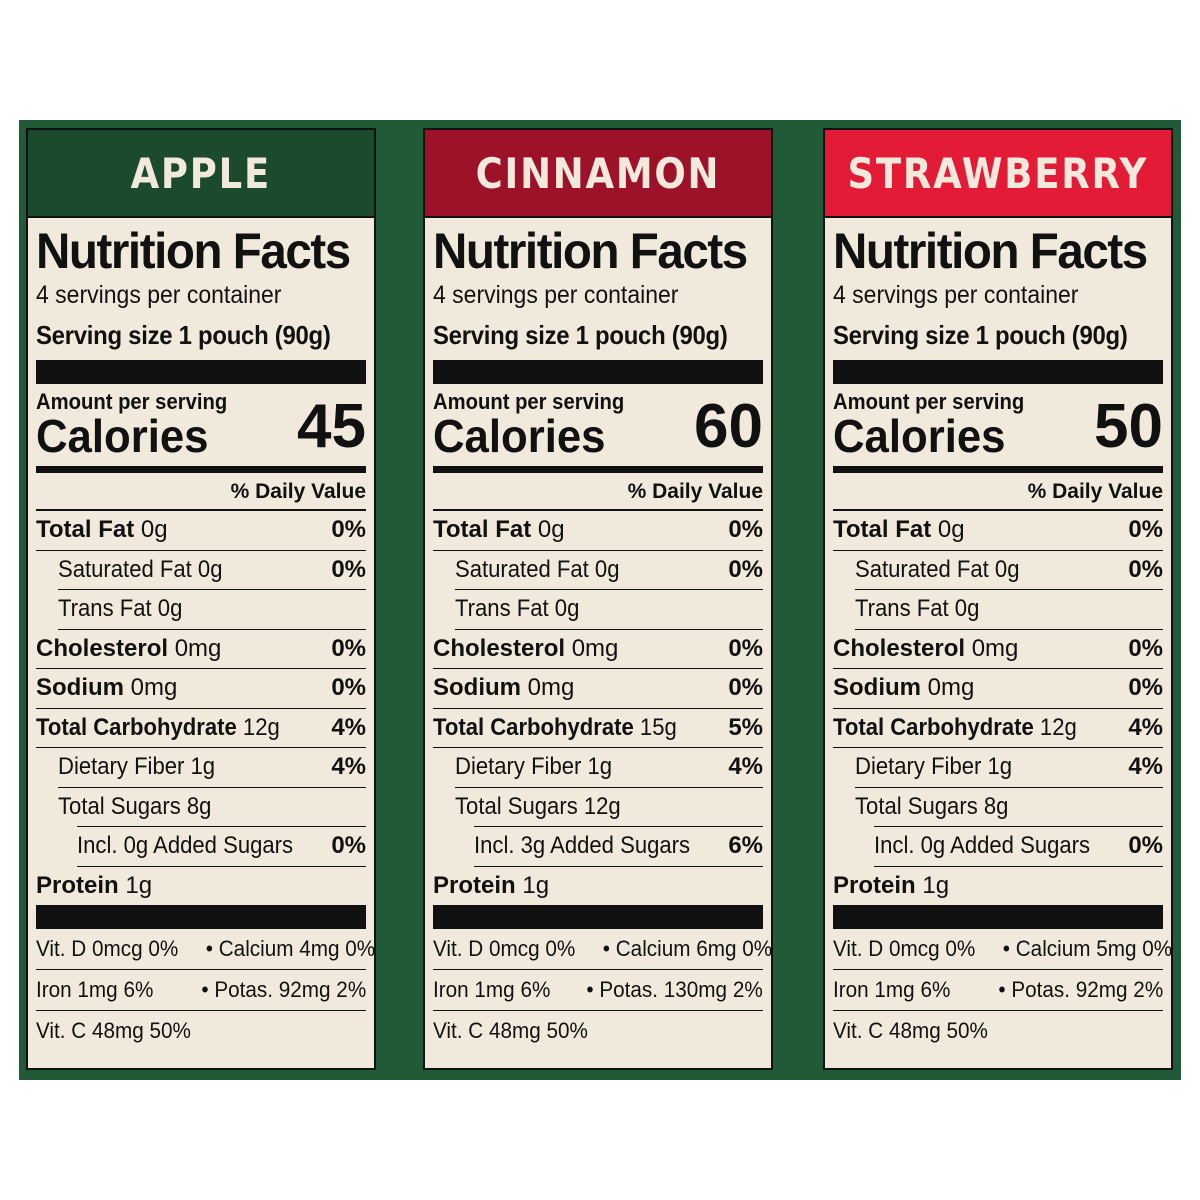 This screenshot has height=1200, width=1200. I want to click on nutrient-row-added-sugars: Incl. 0g Added Sugars 0%, so click(1018, 846).